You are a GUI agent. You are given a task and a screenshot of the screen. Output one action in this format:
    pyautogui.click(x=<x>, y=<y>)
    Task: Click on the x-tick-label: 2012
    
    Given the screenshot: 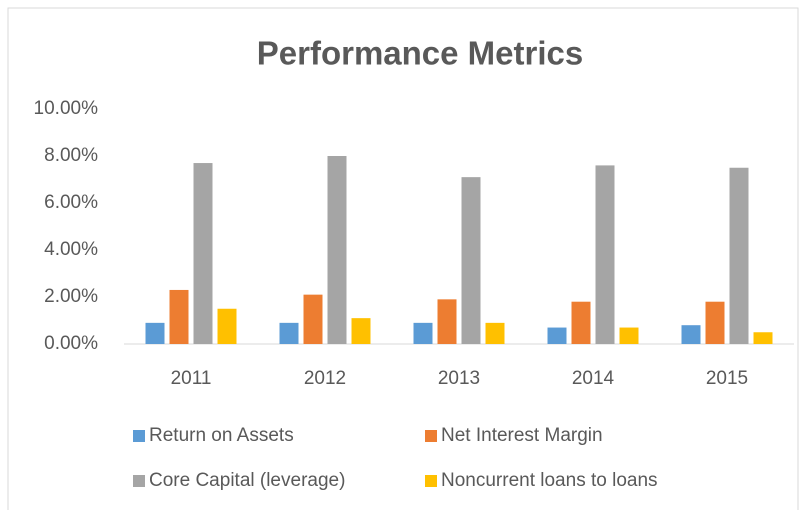 What is the action you would take?
    pyautogui.click(x=325, y=378)
    